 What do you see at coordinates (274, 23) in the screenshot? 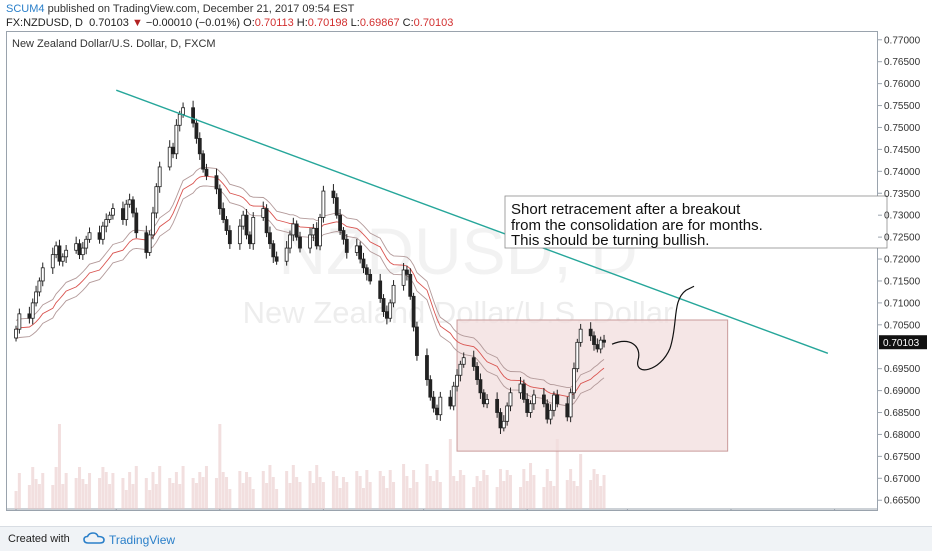
I see `open-value: 0.70113` at bounding box center [274, 23].